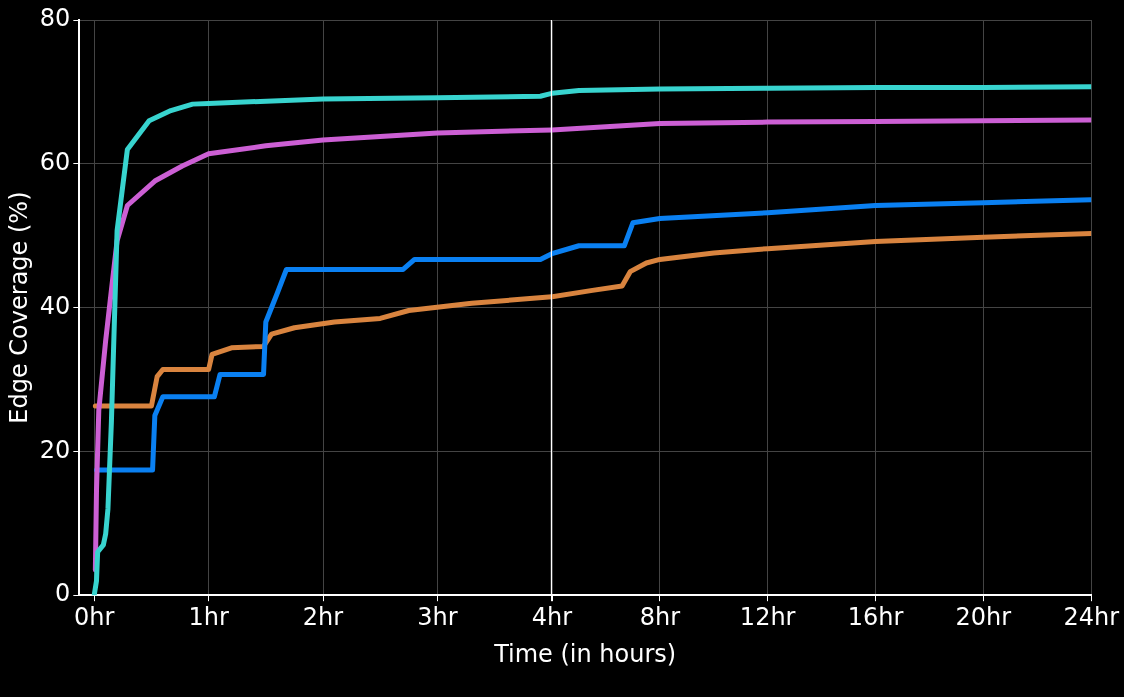  What do you see at coordinates (55, 18) in the screenshot?
I see `y-tick-label: 80` at bounding box center [55, 18].